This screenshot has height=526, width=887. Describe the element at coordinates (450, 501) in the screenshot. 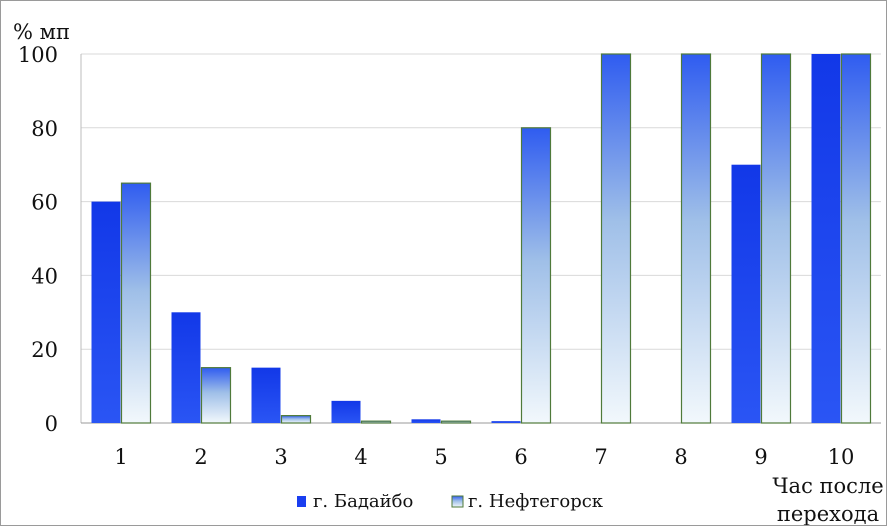

I see `legend: г. Бадайбо г. Нефтегорск` at that location.